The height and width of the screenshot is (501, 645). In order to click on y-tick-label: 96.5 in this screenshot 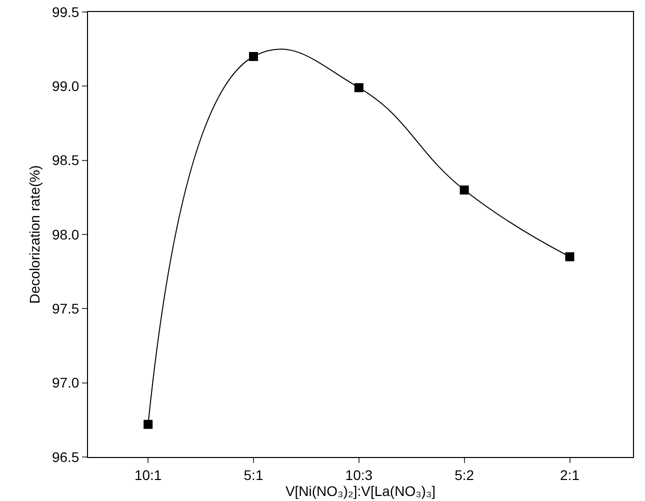, I will do `click(66, 456)`.